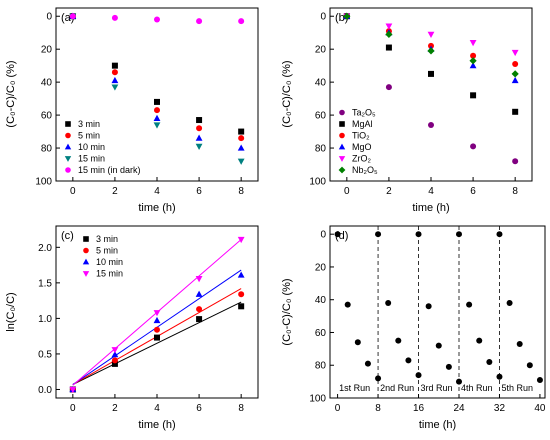 This screenshot has height=440, width=550. Describe the element at coordinates (91, 159) in the screenshot. I see `legend-label: 15 min` at that location.